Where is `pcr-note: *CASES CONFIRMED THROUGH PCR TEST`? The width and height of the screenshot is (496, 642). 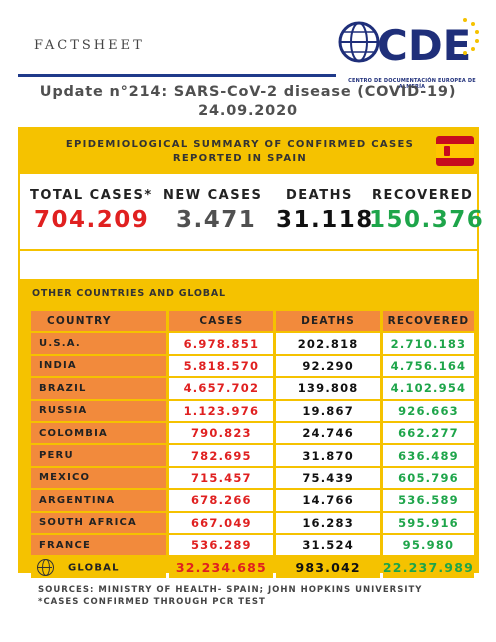
pcr-note: *CASES CONFIRMED THROUGH PCR TEST is located at coordinates (152, 602).